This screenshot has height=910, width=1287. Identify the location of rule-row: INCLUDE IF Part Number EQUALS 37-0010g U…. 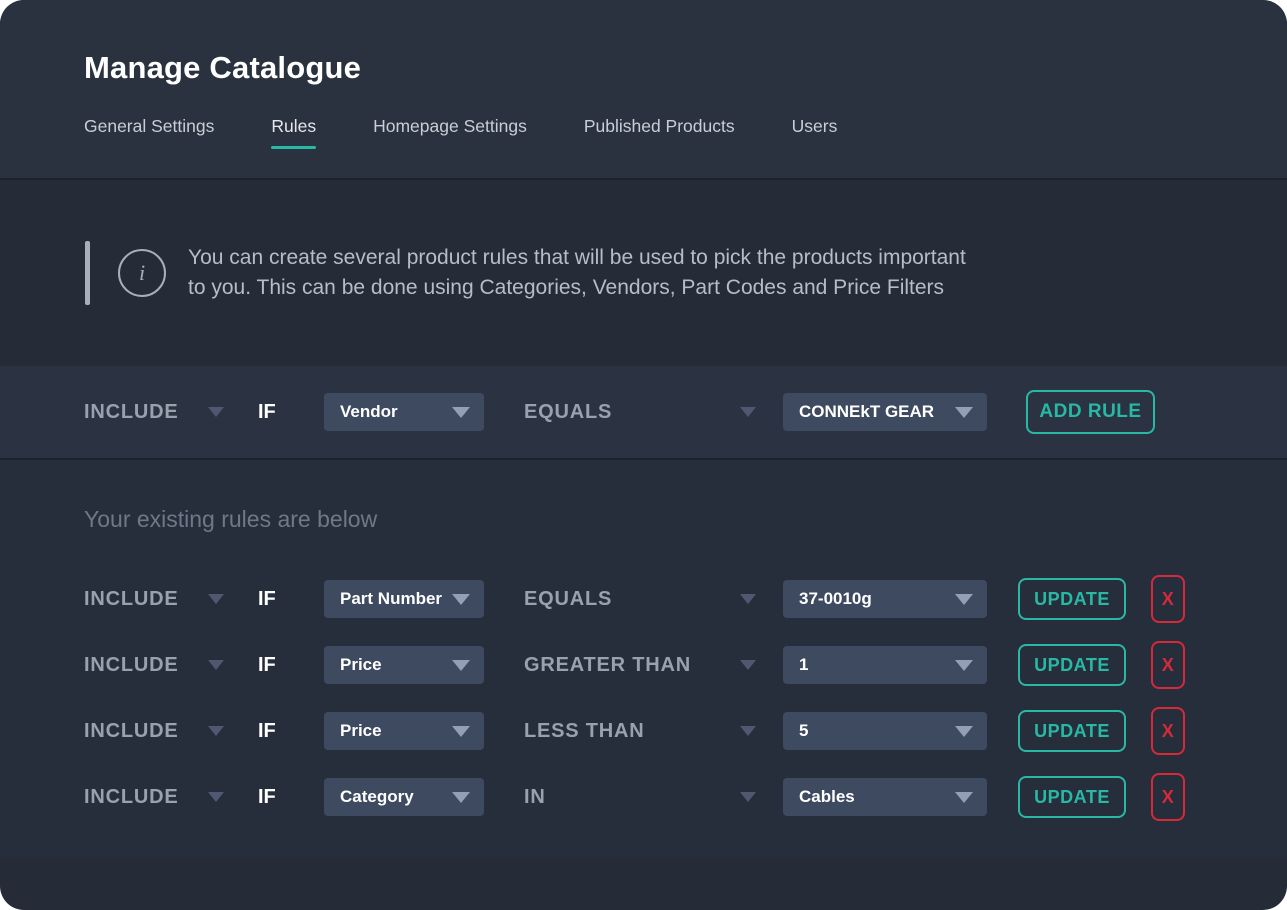
(643, 599).